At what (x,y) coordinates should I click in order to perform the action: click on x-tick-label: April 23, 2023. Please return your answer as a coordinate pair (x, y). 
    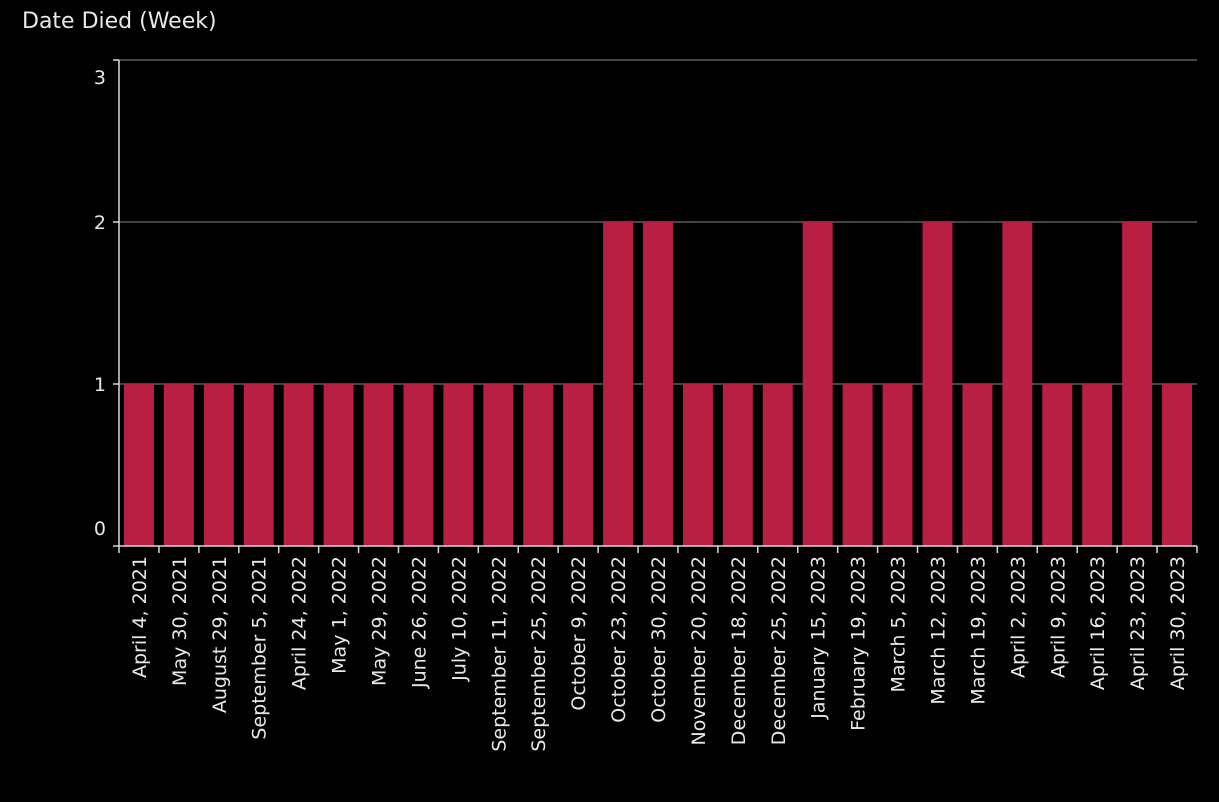
    Looking at the image, I should click on (1138, 623).